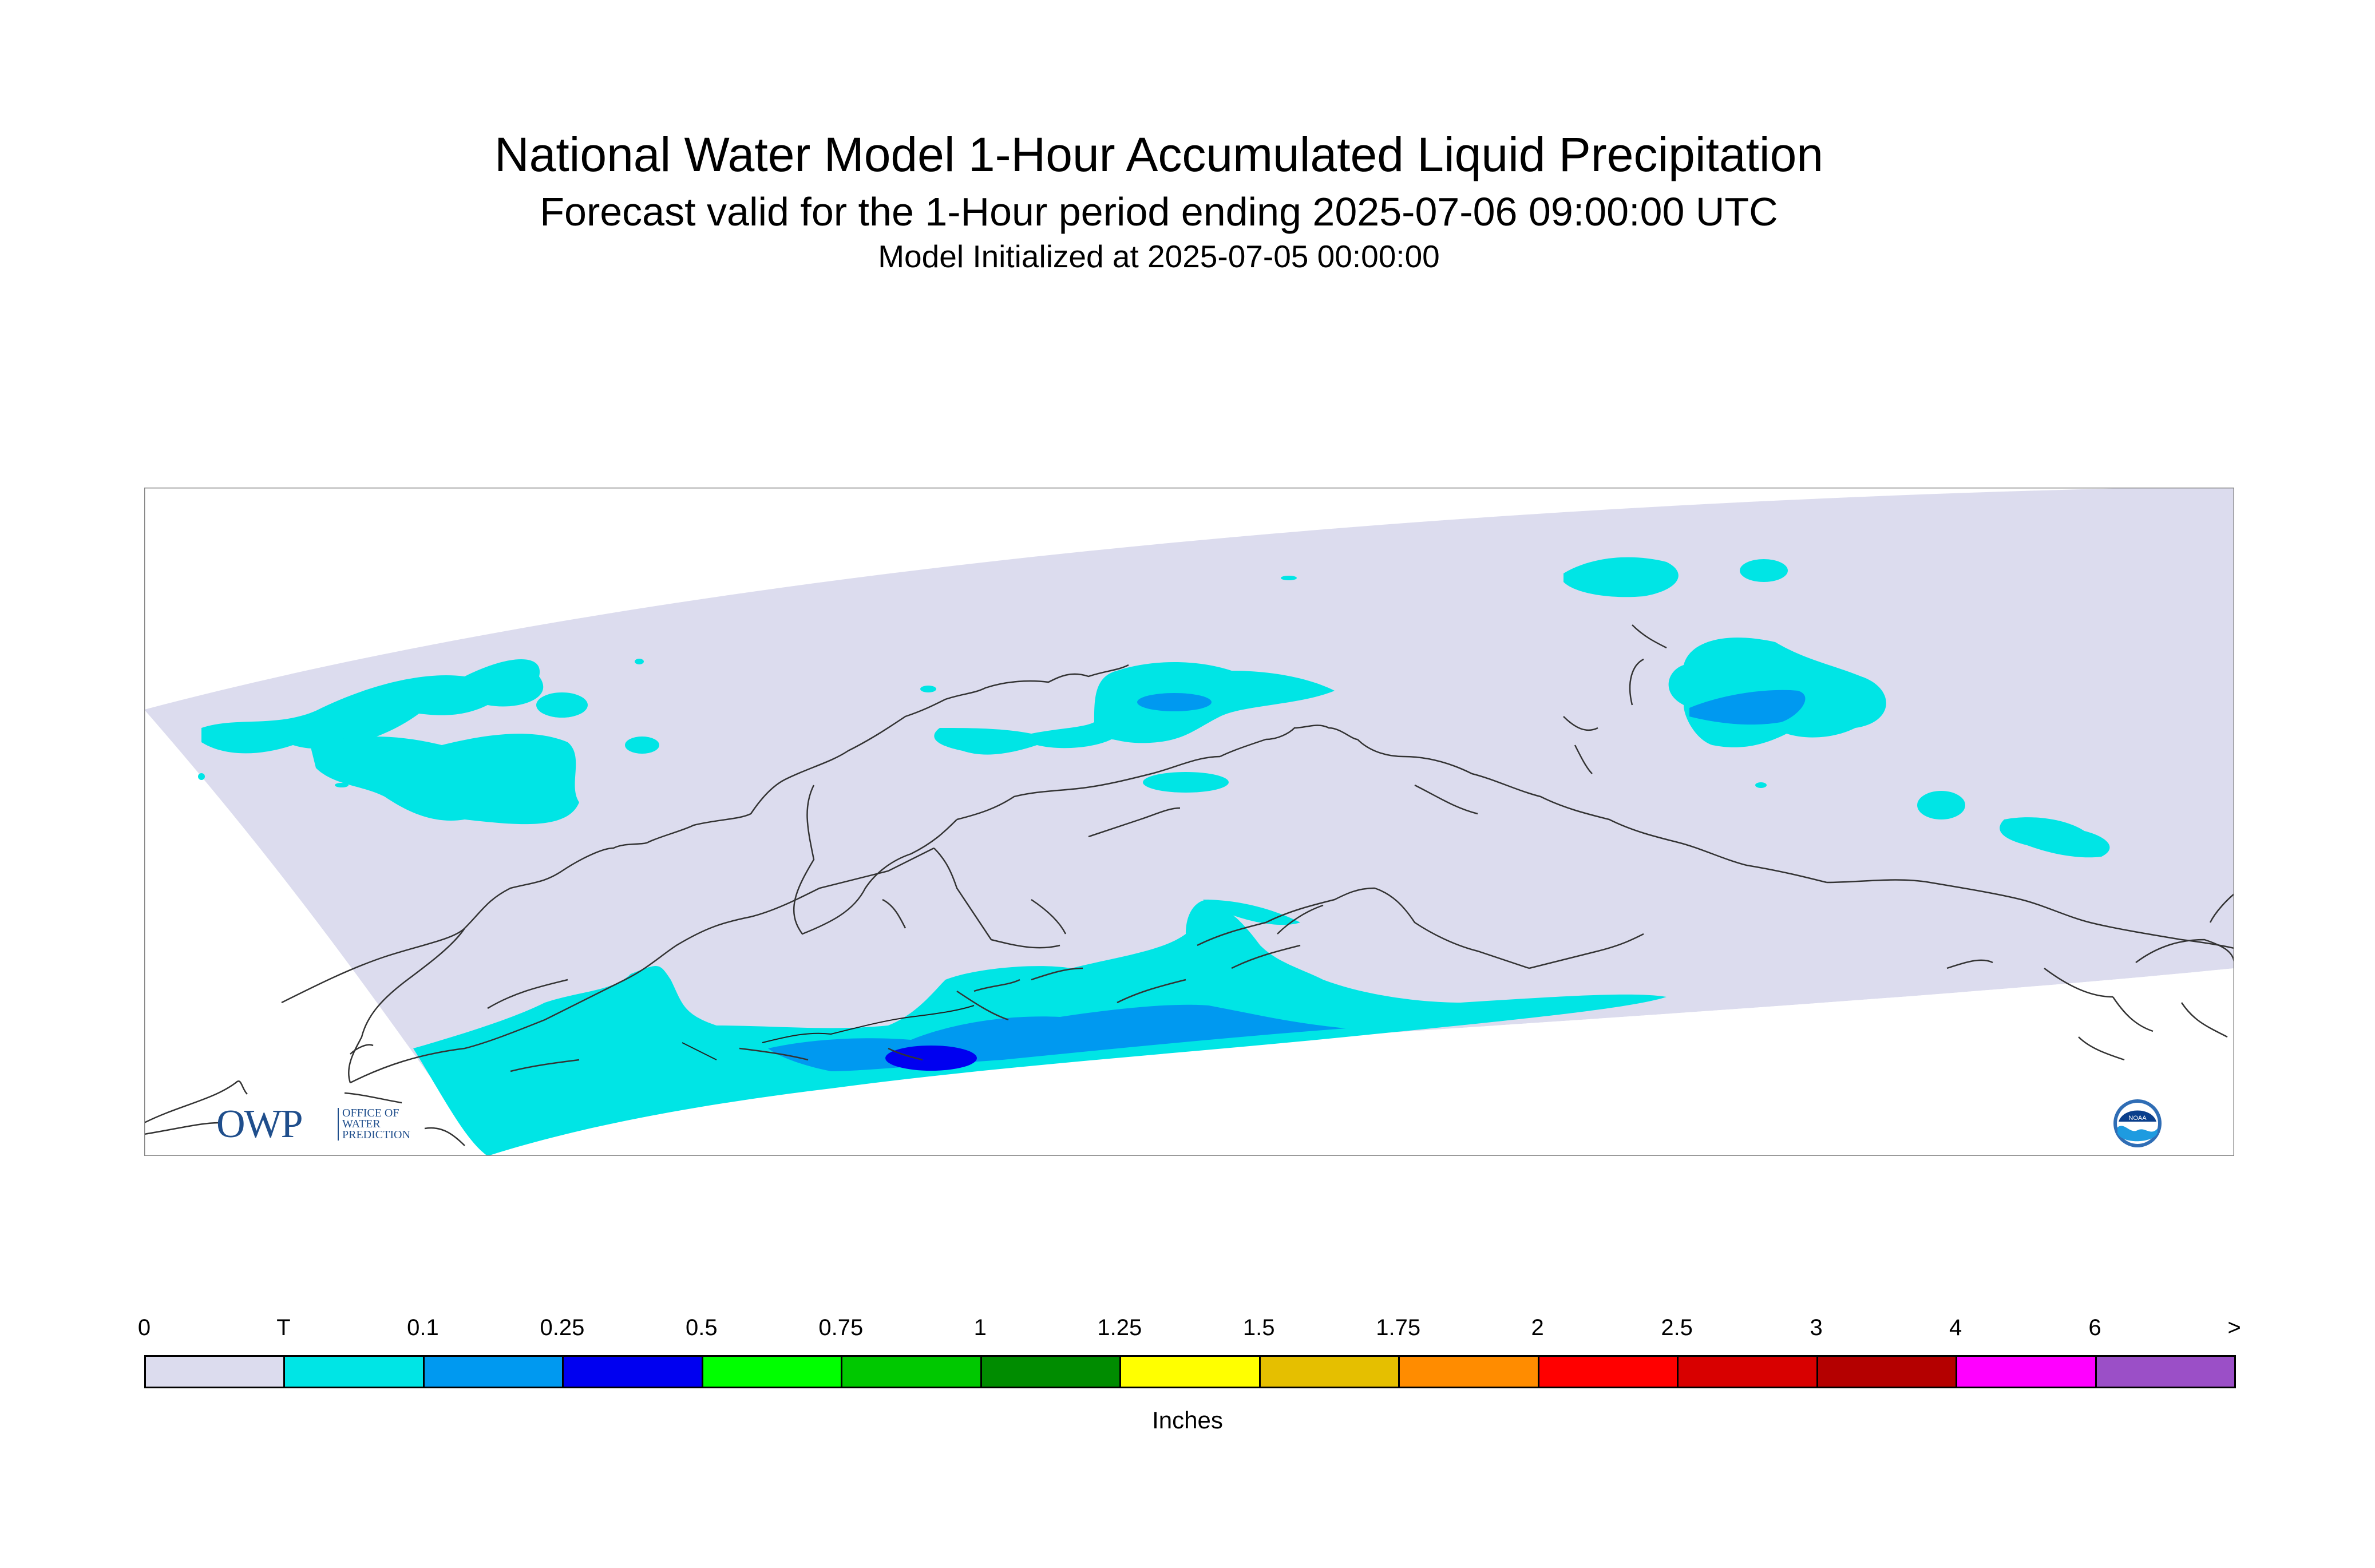 This screenshot has height=1568, width=2375. What do you see at coordinates (1119, 1327) in the screenshot?
I see `colorbar-tick-label: 1.25` at bounding box center [1119, 1327].